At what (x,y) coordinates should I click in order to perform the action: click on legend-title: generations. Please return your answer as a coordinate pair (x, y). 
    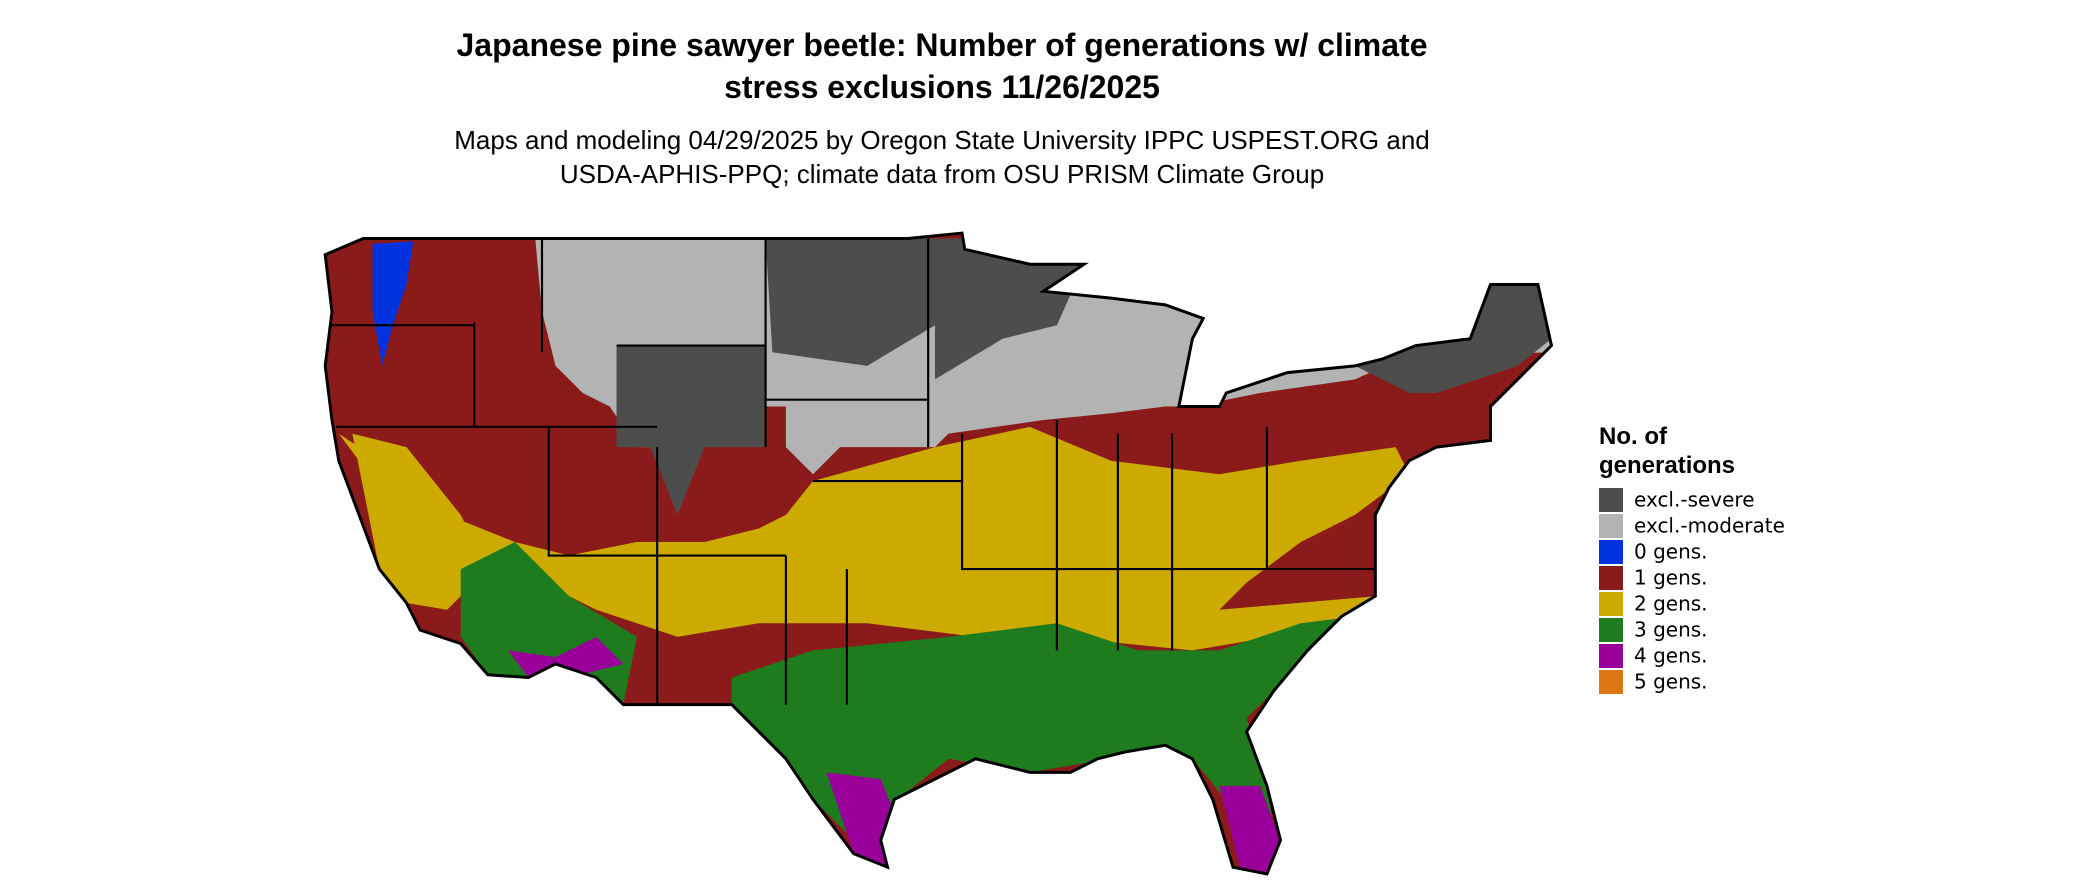
    Looking at the image, I should click on (1667, 465).